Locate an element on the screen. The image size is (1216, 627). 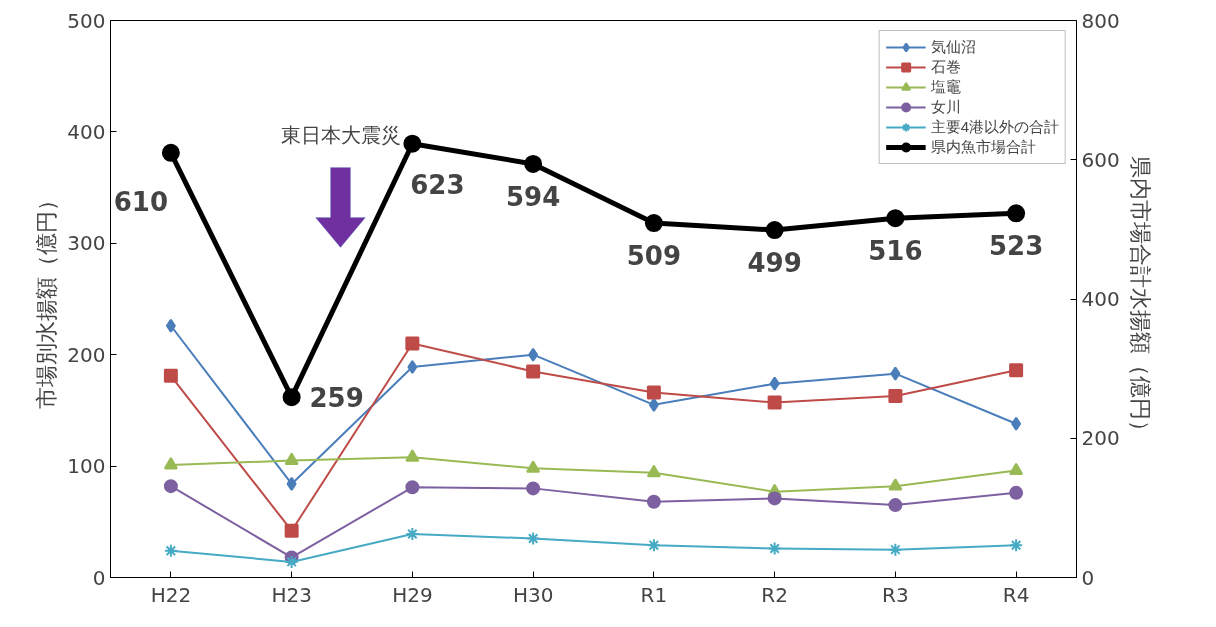
y2-axis-title: 県内市場合計水揚額（億円） is located at coordinates (1140, 299).